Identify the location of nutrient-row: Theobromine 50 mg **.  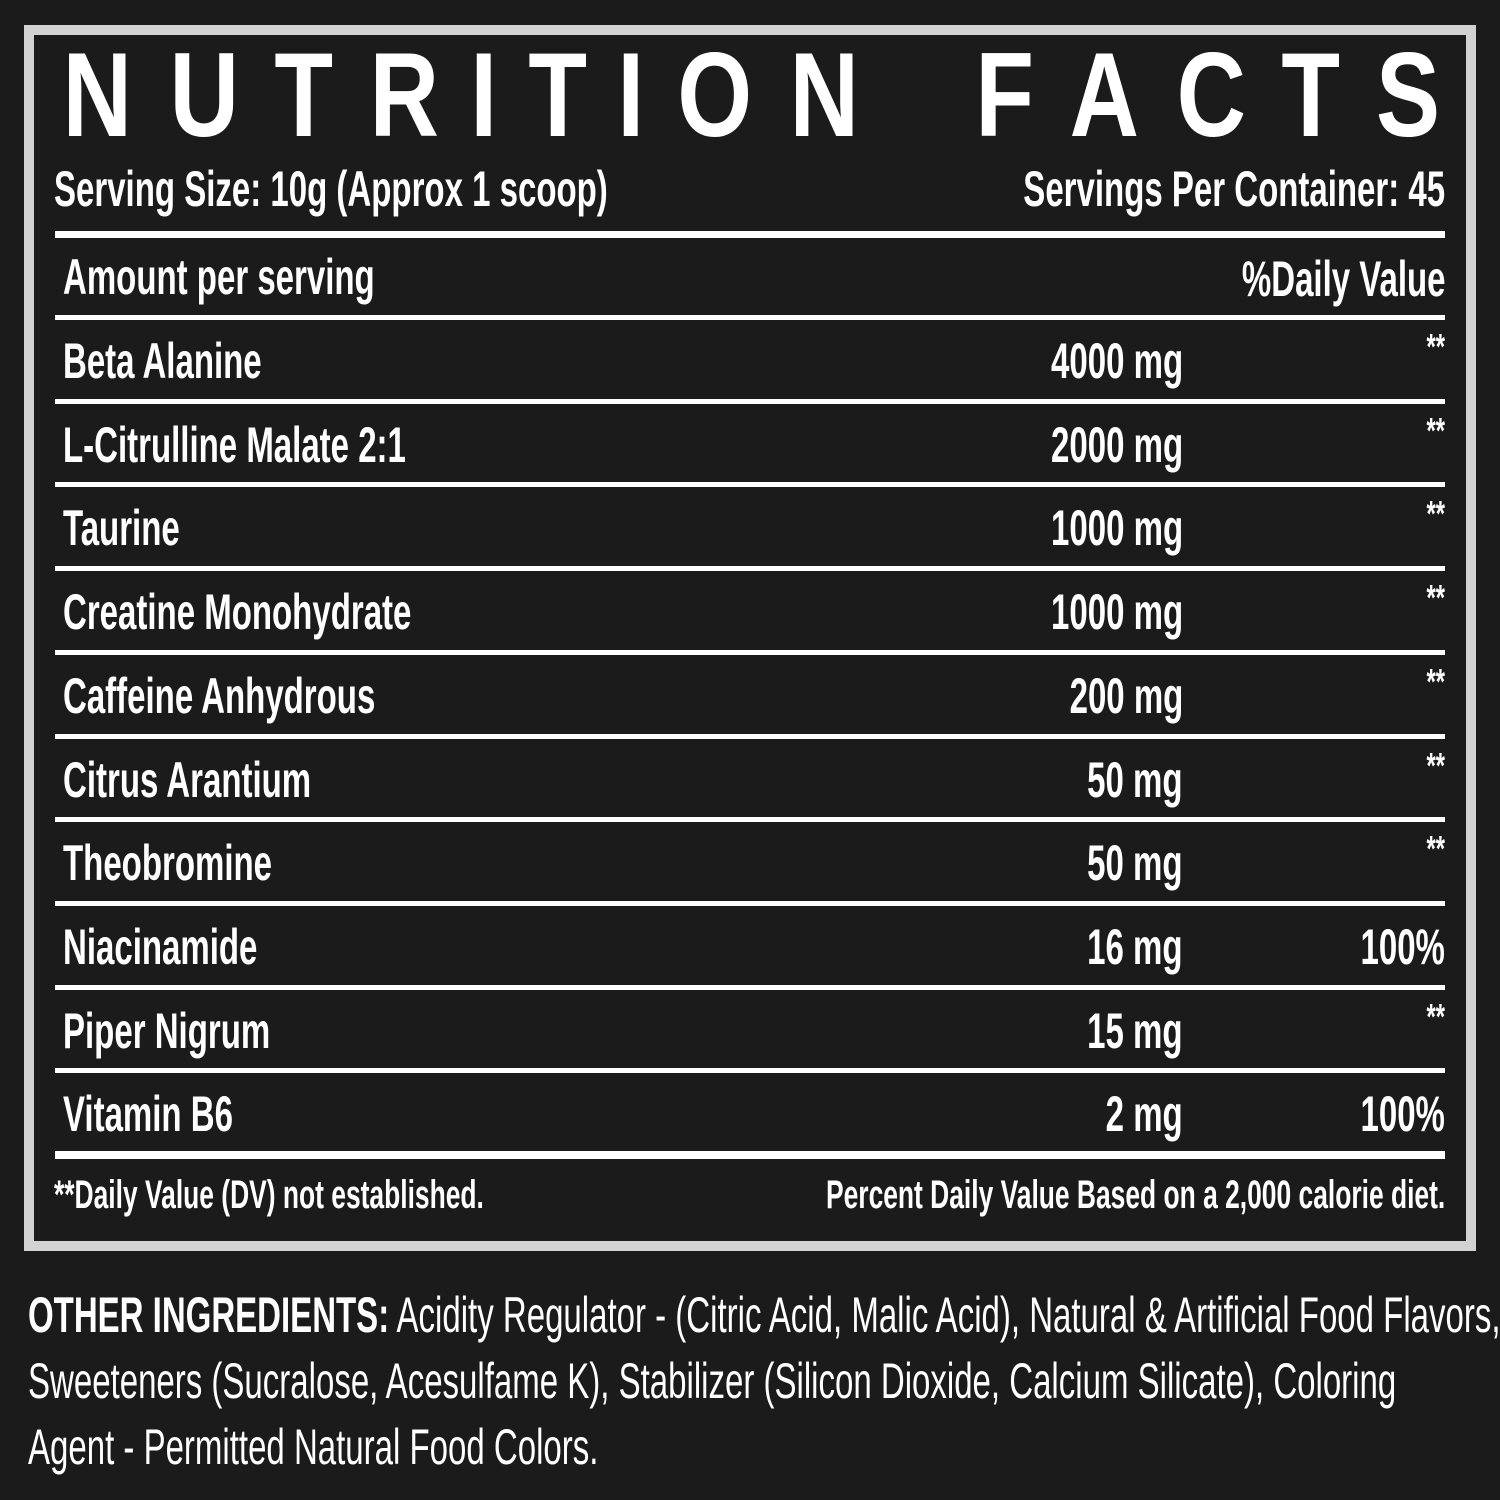
(750, 864).